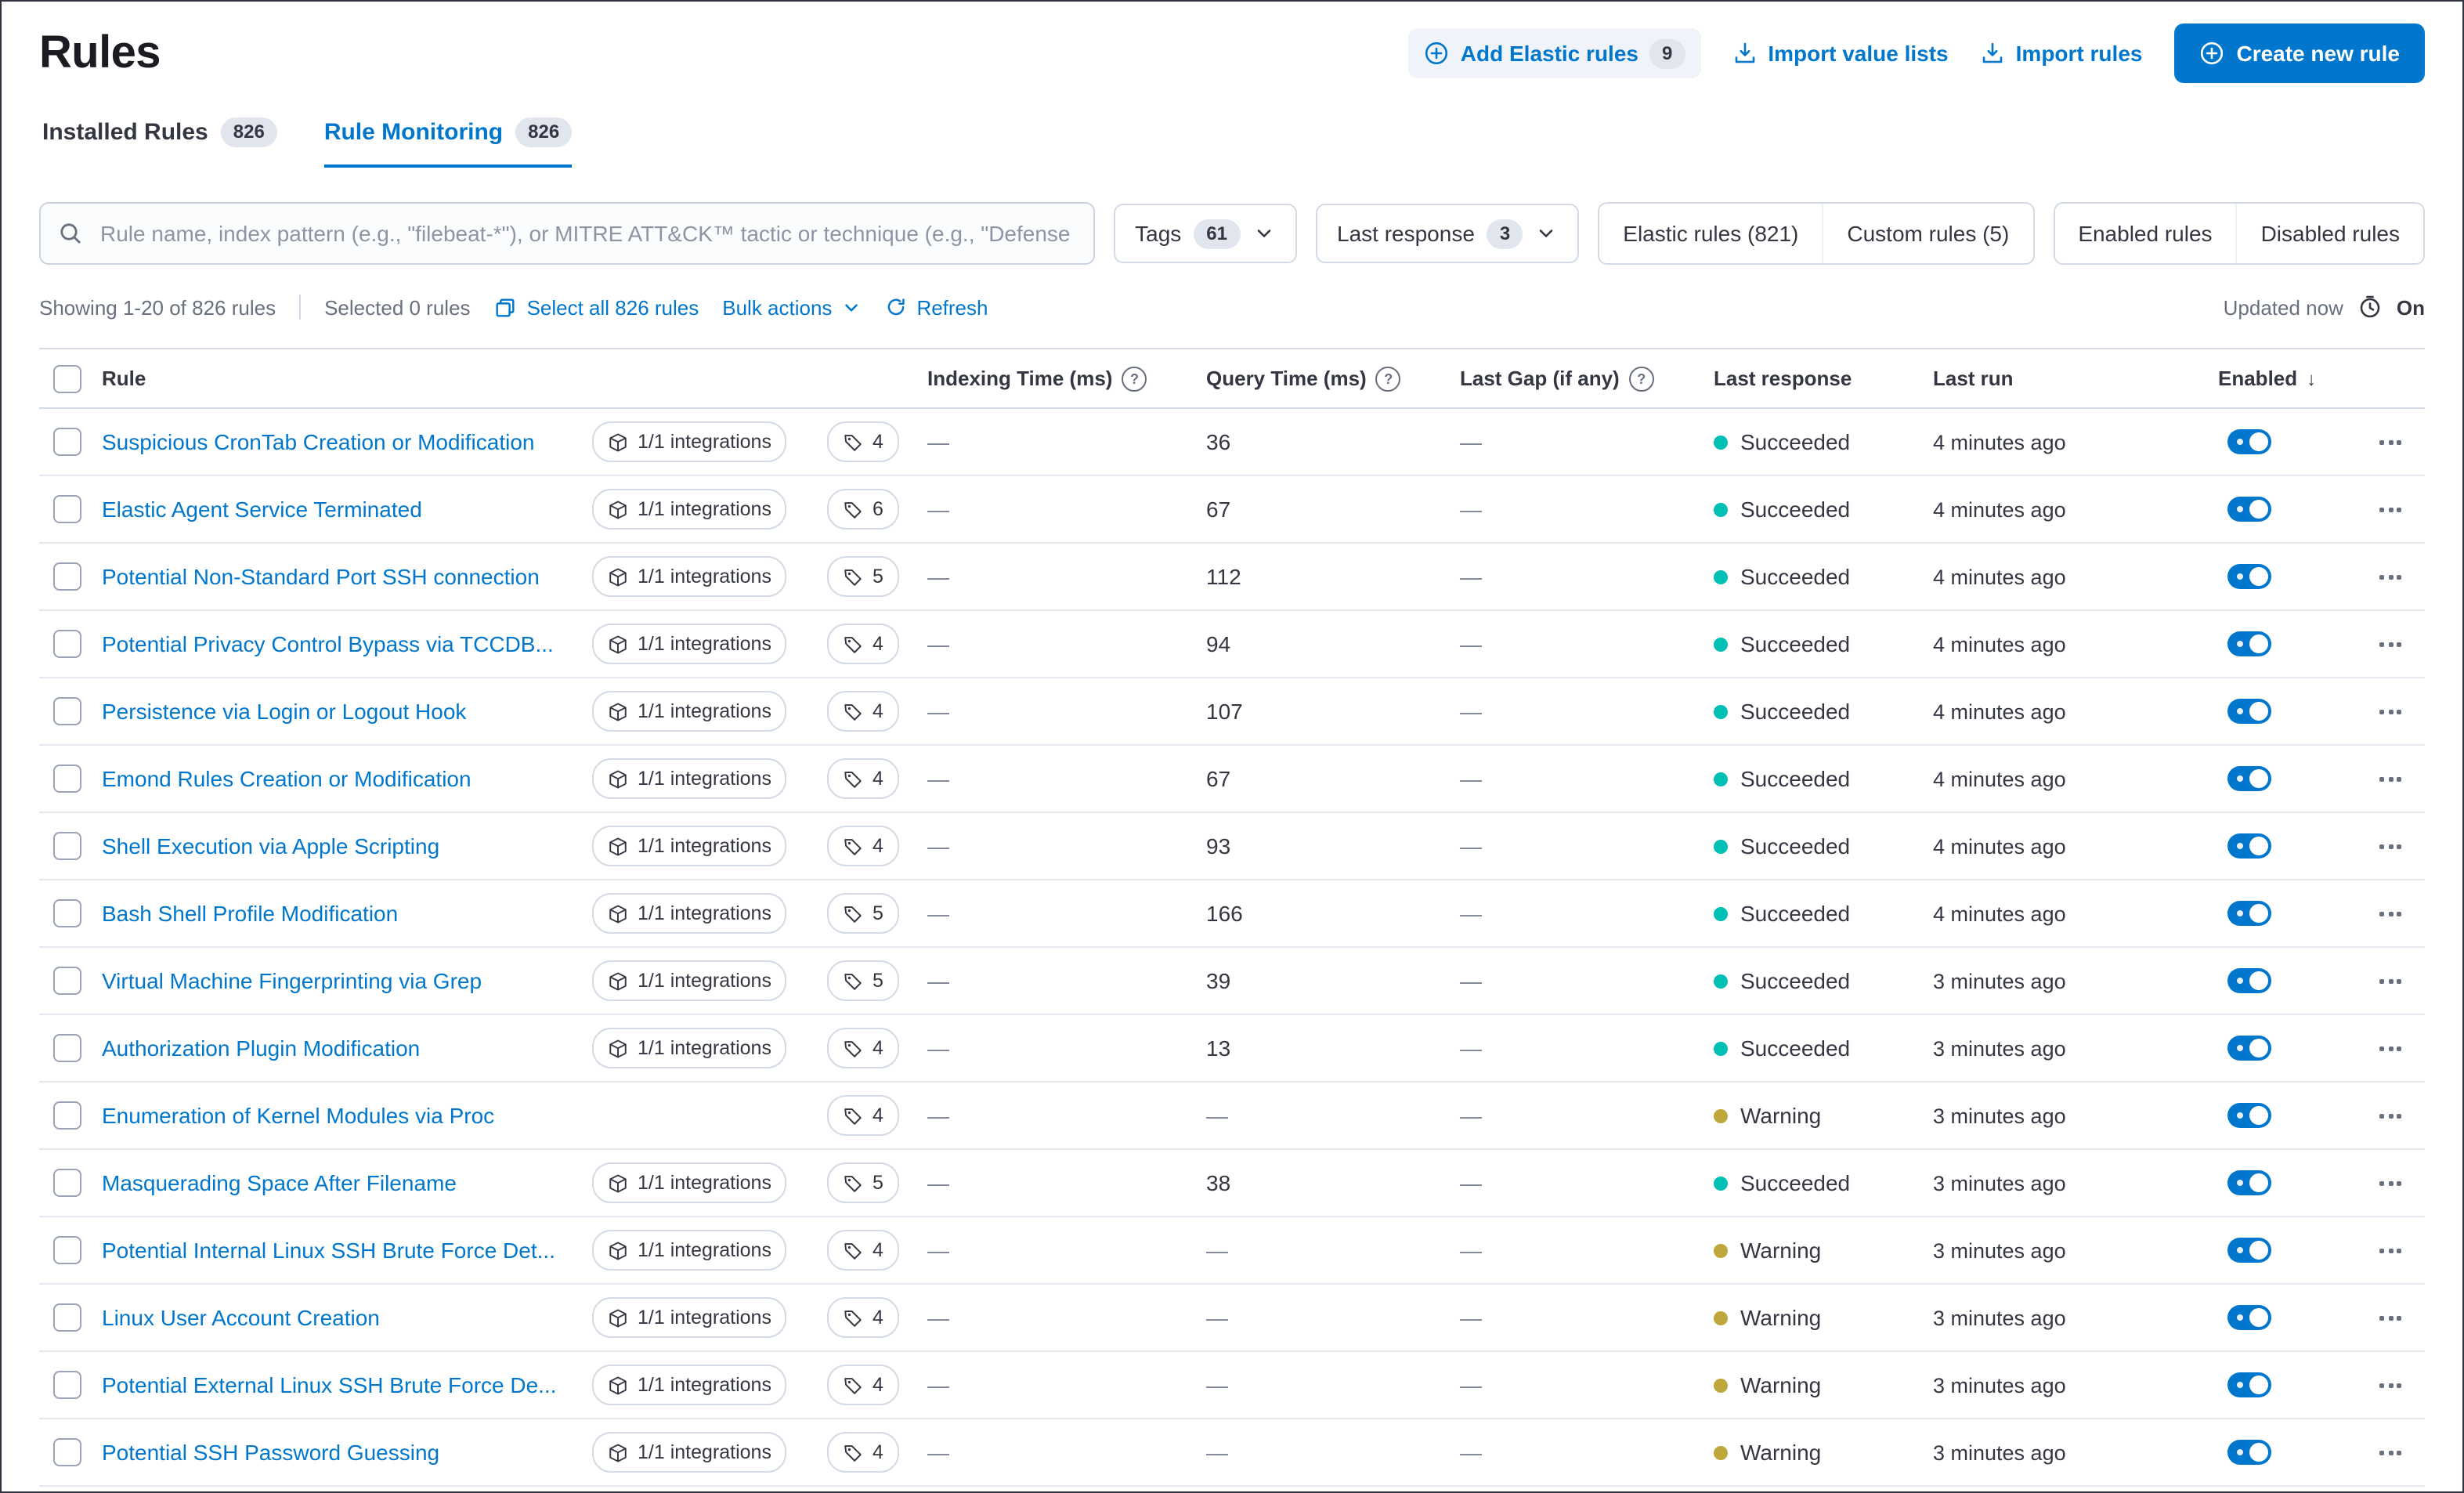 The width and height of the screenshot is (2464, 1493). I want to click on bulk-actions-button: Bulk actions, so click(792, 307).